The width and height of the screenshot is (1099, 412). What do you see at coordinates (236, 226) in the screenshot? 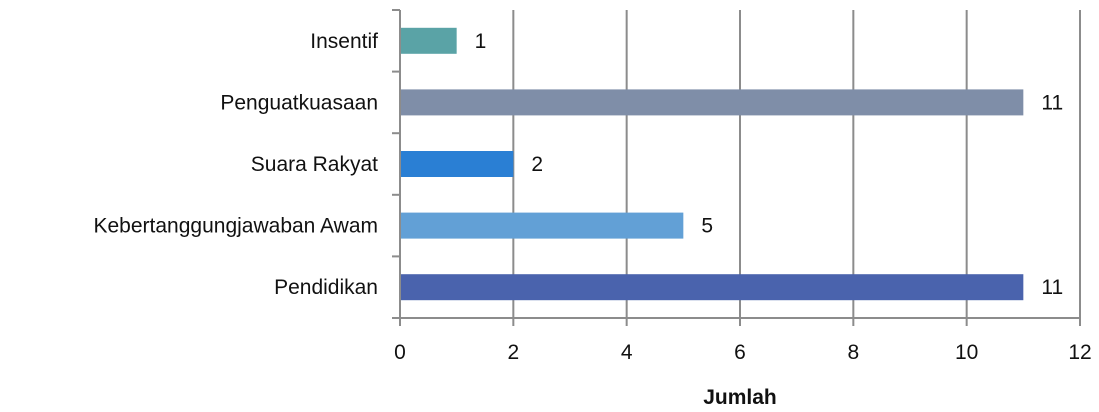
I see `category-label-3: Kebertanggungjawaban Awam` at bounding box center [236, 226].